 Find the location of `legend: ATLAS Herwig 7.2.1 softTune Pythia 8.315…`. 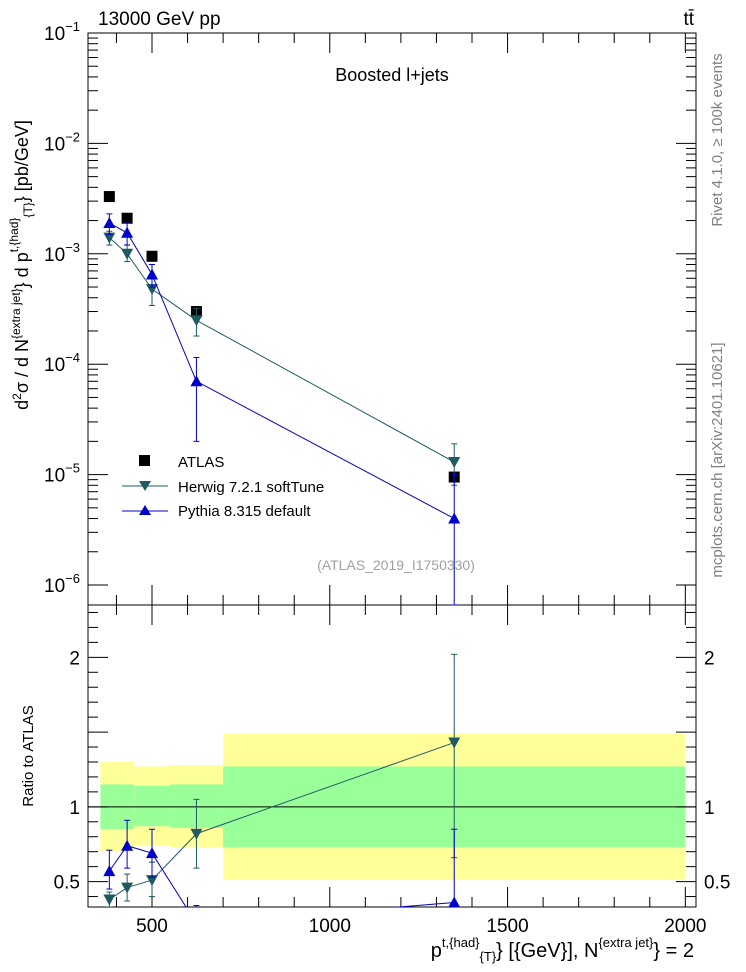

legend: ATLAS Herwig 7.2.1 softTune Pythia 8.315… is located at coordinates (223, 487).